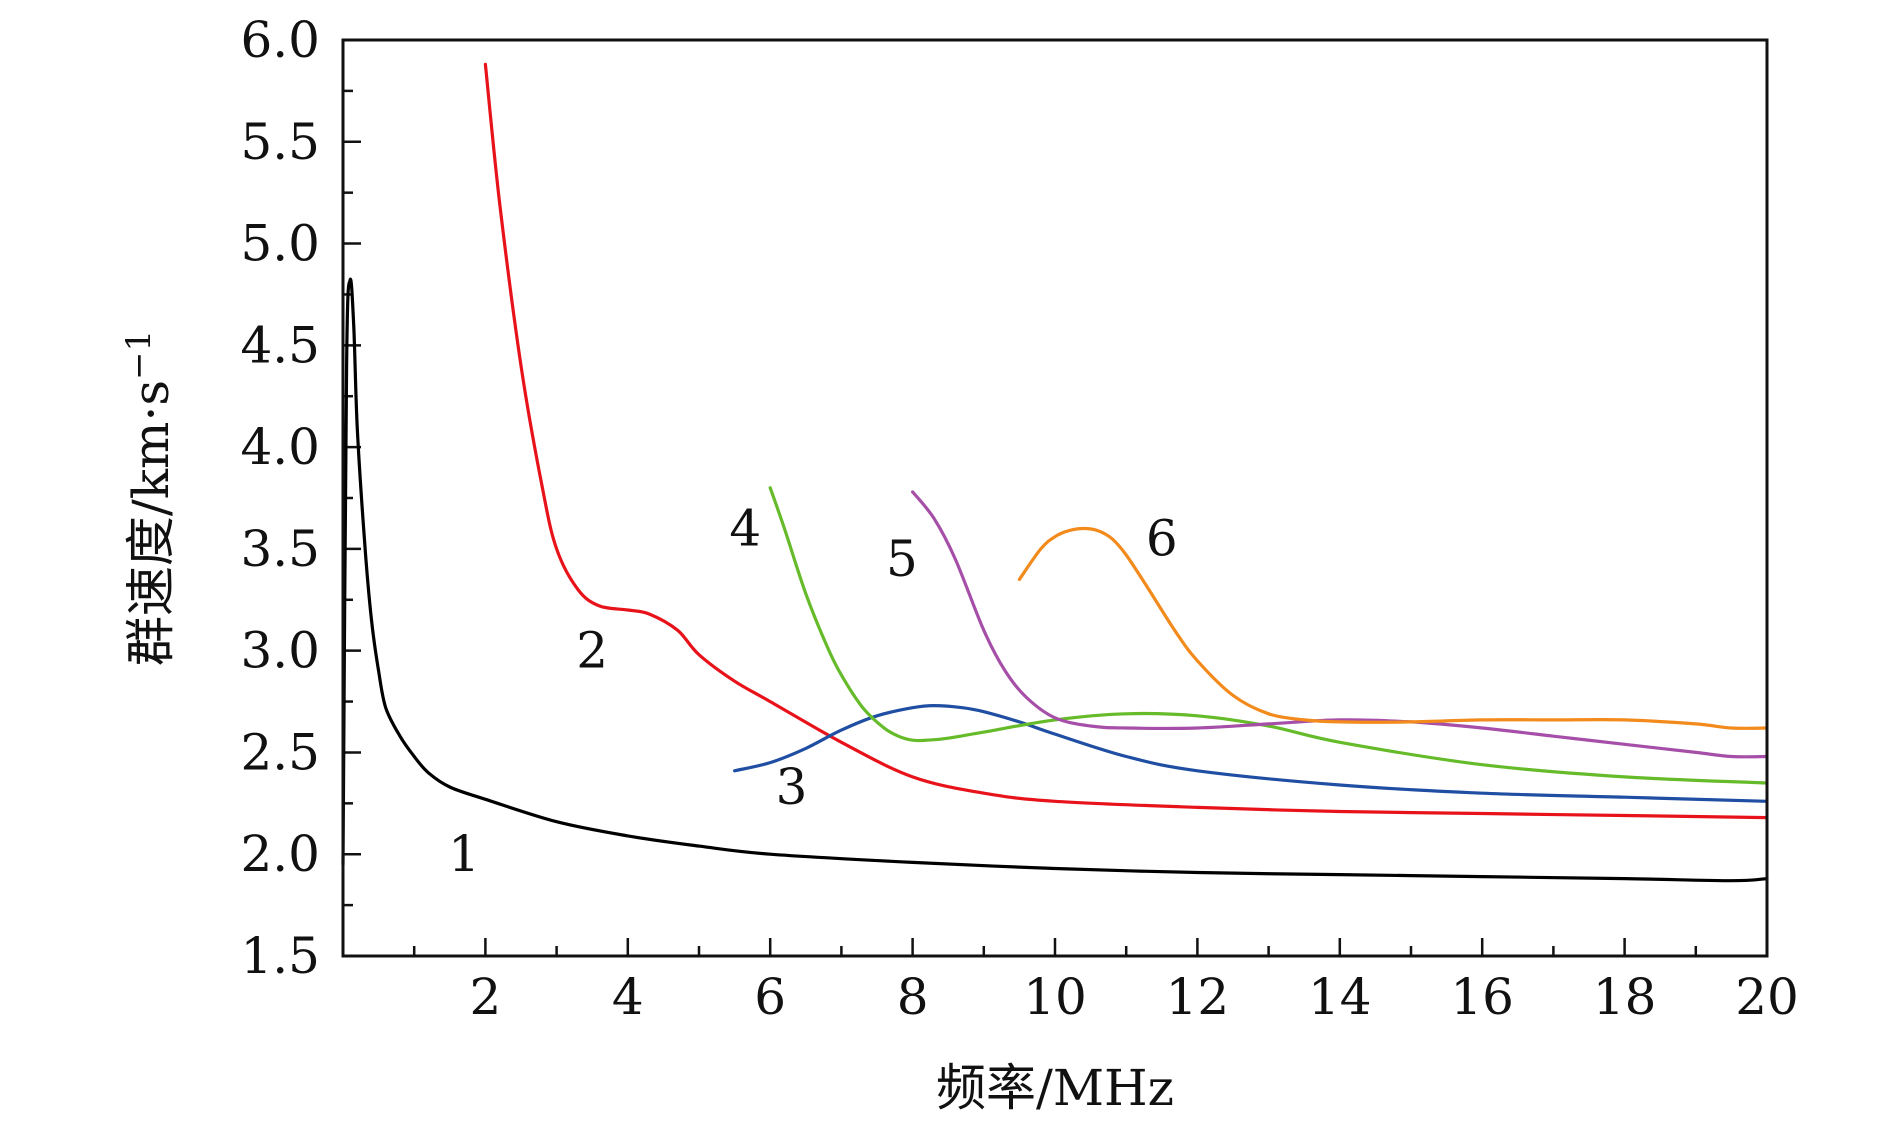 This screenshot has height=1134, width=1890. I want to click on y-tick-label: 2.0, so click(280, 854).